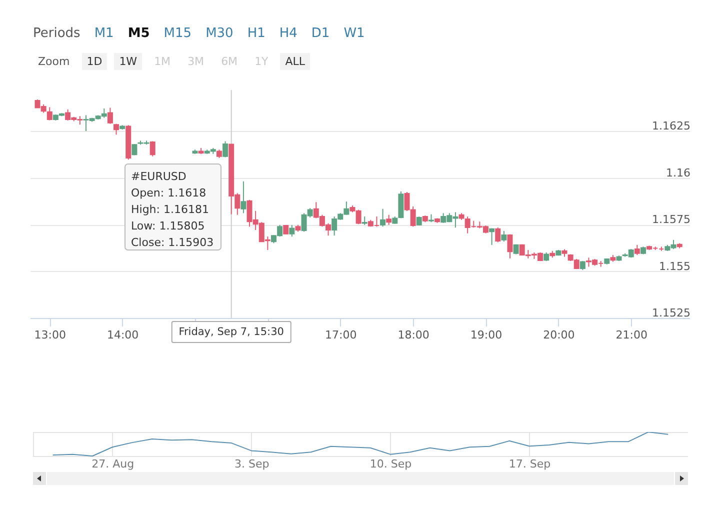 The width and height of the screenshot is (723, 518). Describe the element at coordinates (559, 335) in the screenshot. I see `x-tick-label: 20:00` at that location.